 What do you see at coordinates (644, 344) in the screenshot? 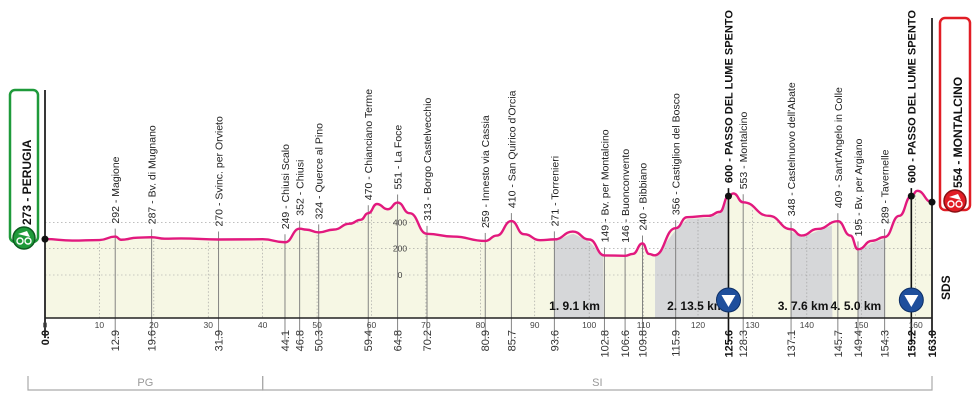
I see `waypoint-km: 109.8` at bounding box center [644, 344].